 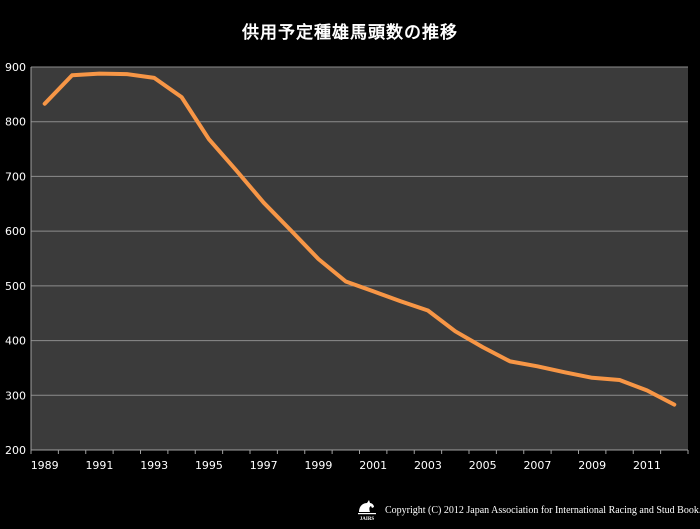 I want to click on x-tick-label: 2007, so click(x=537, y=465).